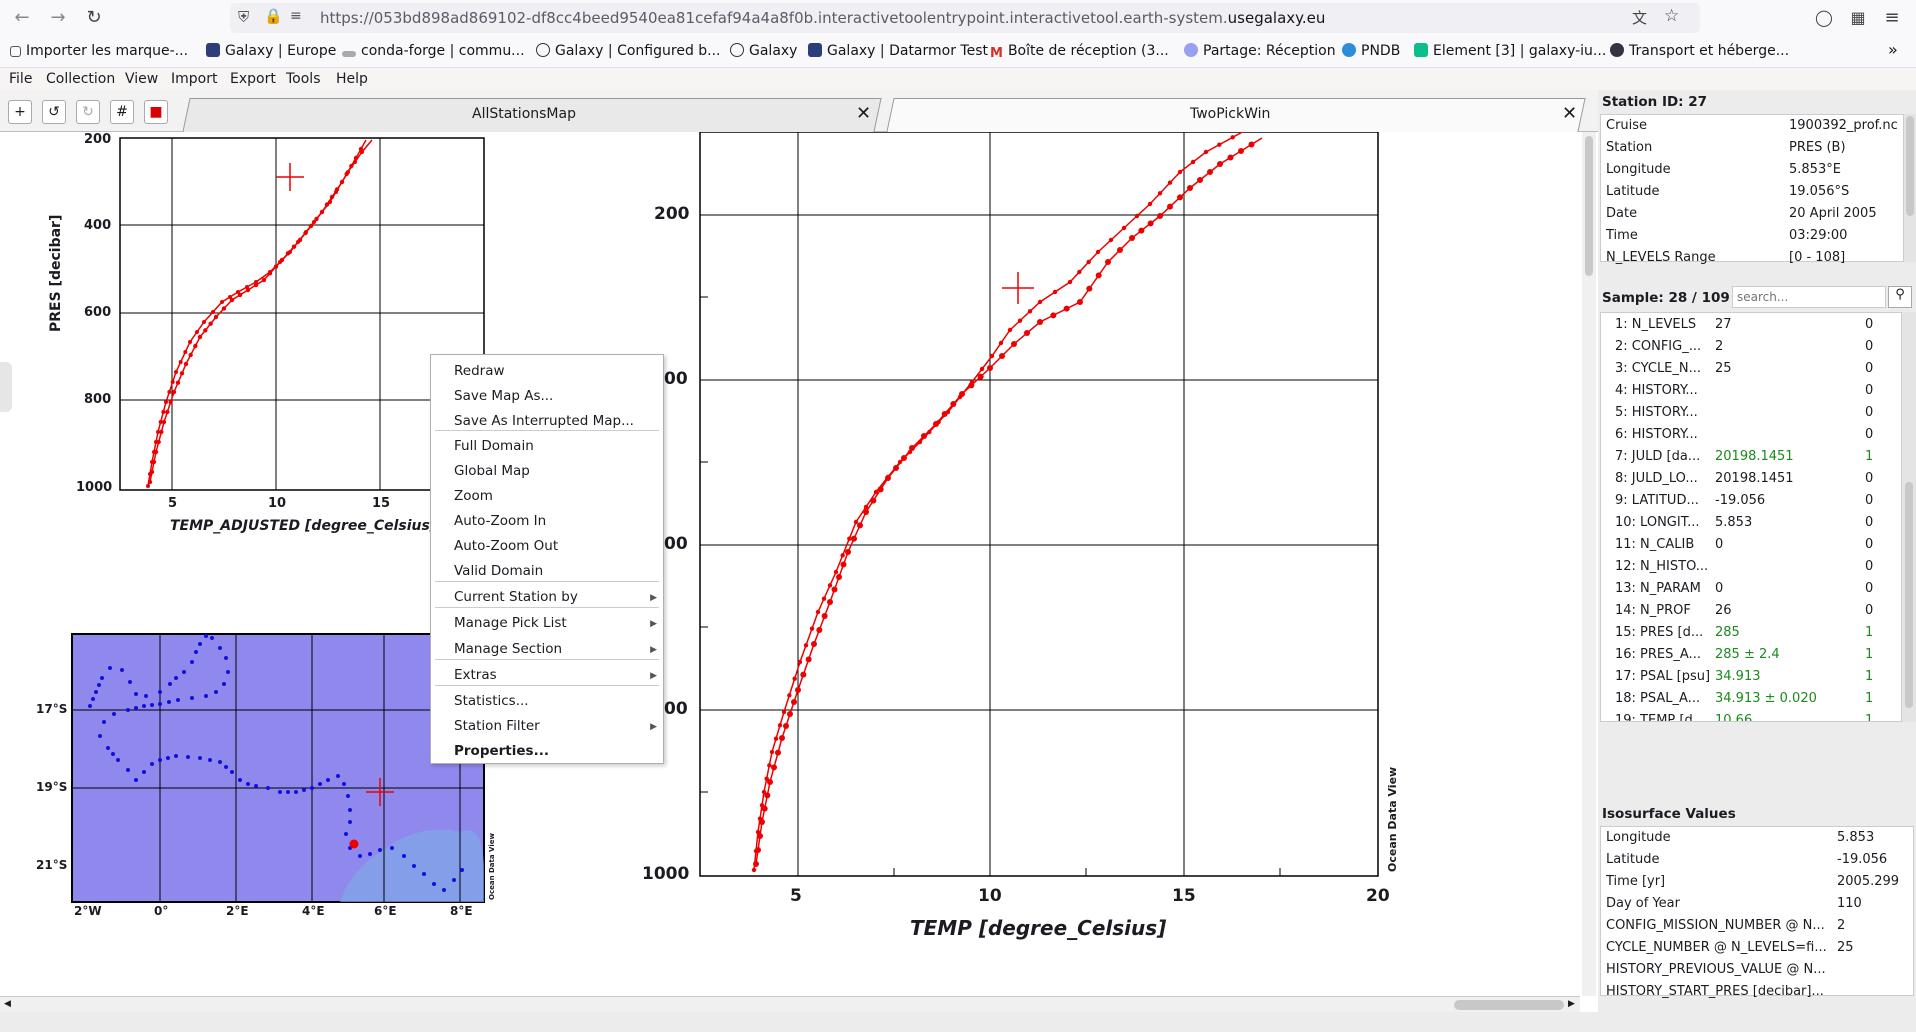  What do you see at coordinates (244, 17) in the screenshot?
I see `shield-icon: ⛨` at bounding box center [244, 17].